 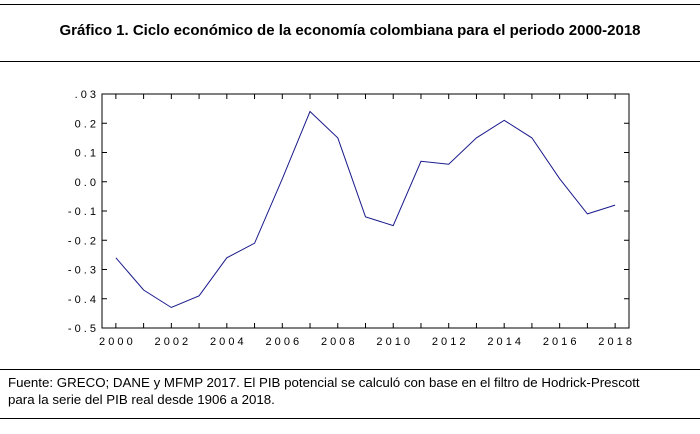 What do you see at coordinates (350, 418) in the screenshot?
I see `bottom-rule` at bounding box center [350, 418].